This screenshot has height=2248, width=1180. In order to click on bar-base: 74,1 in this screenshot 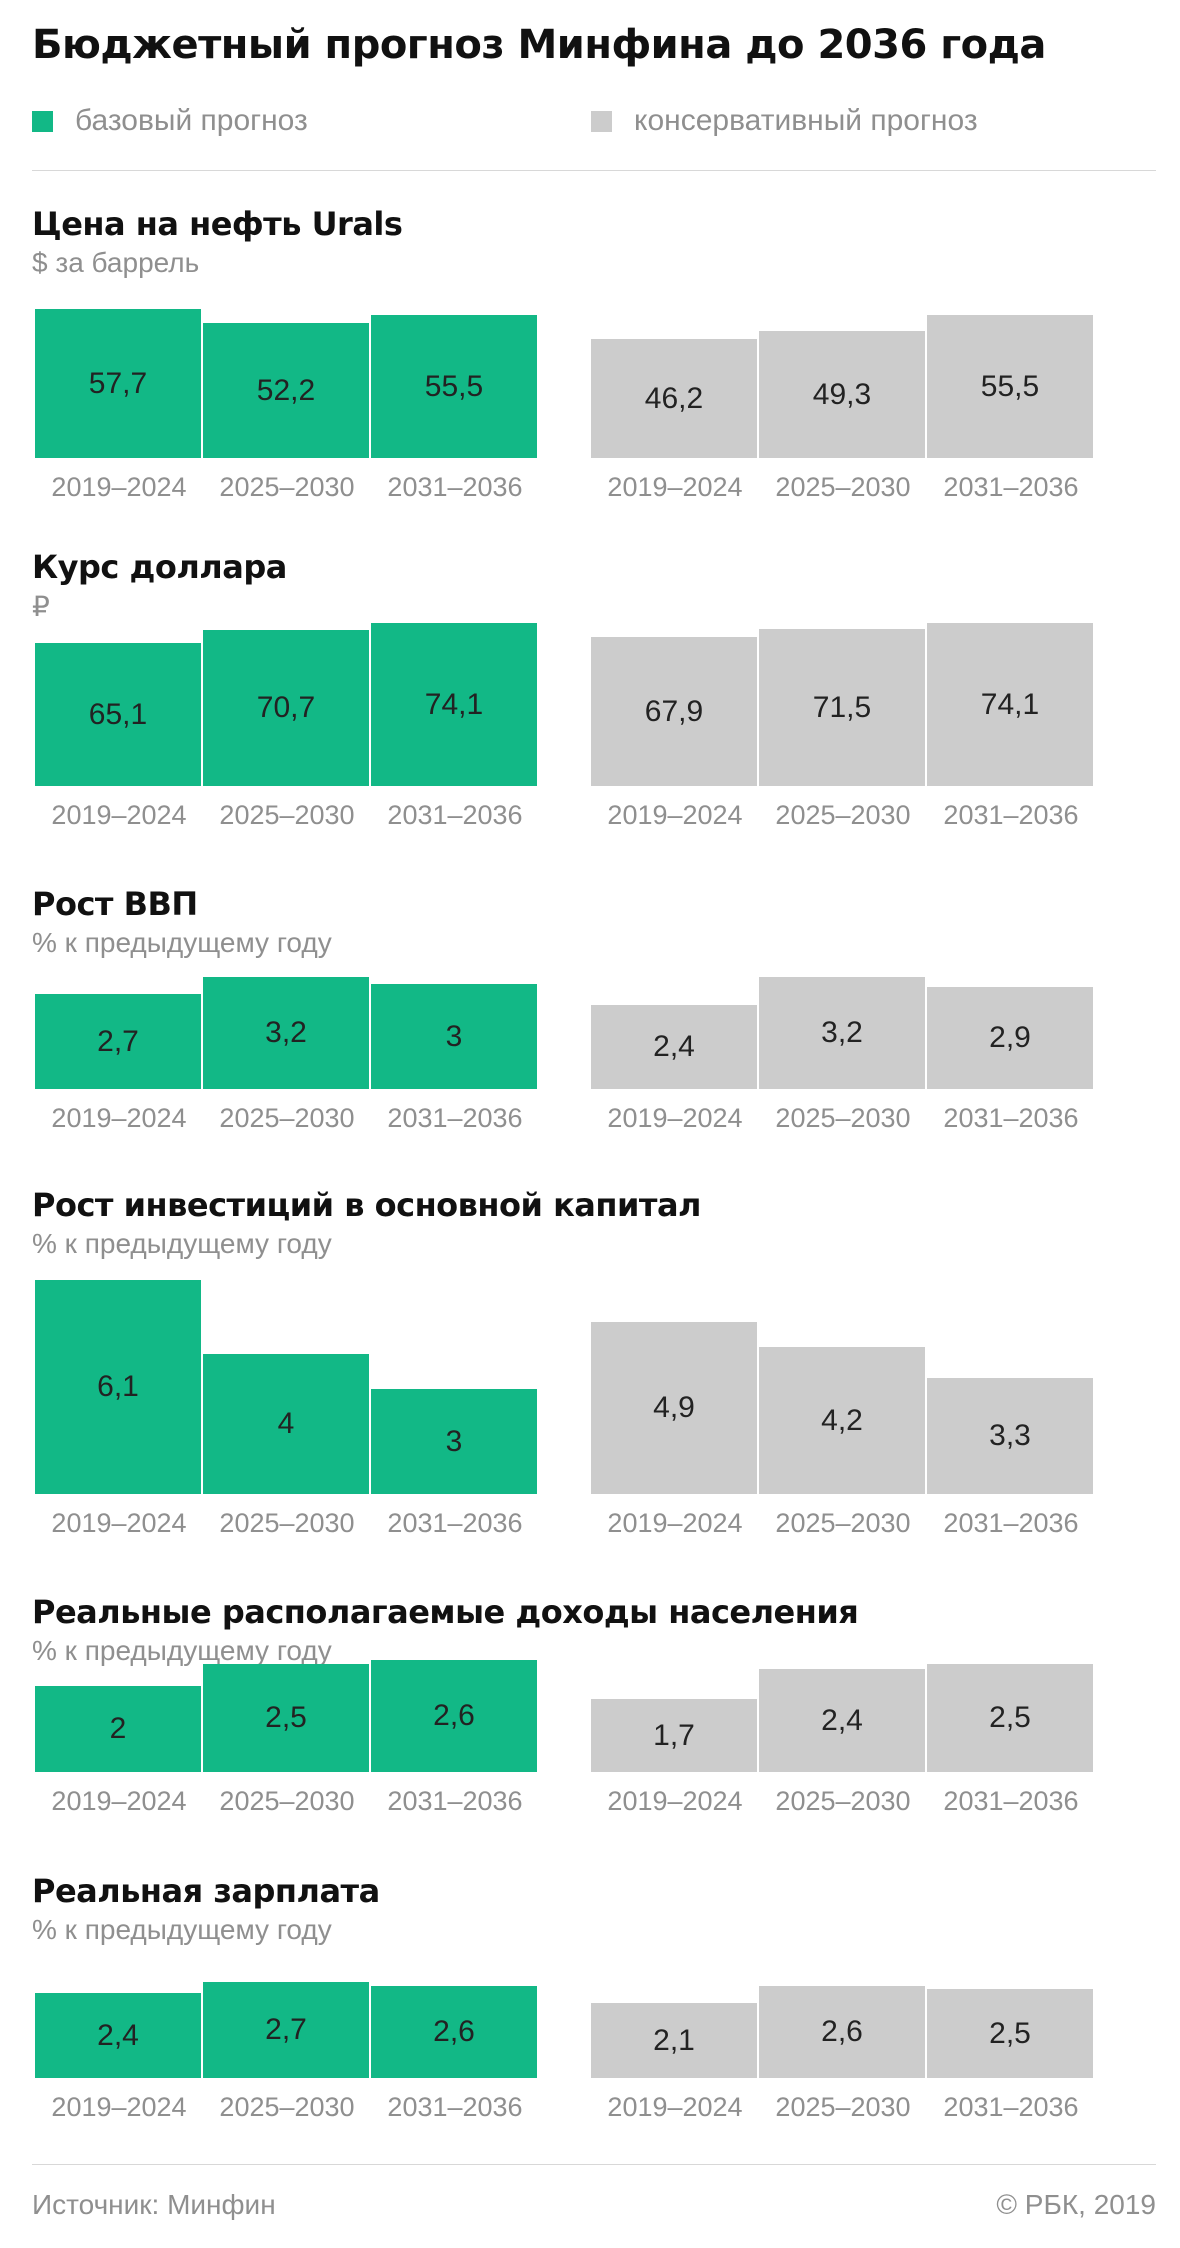, I will do `click(454, 704)`.